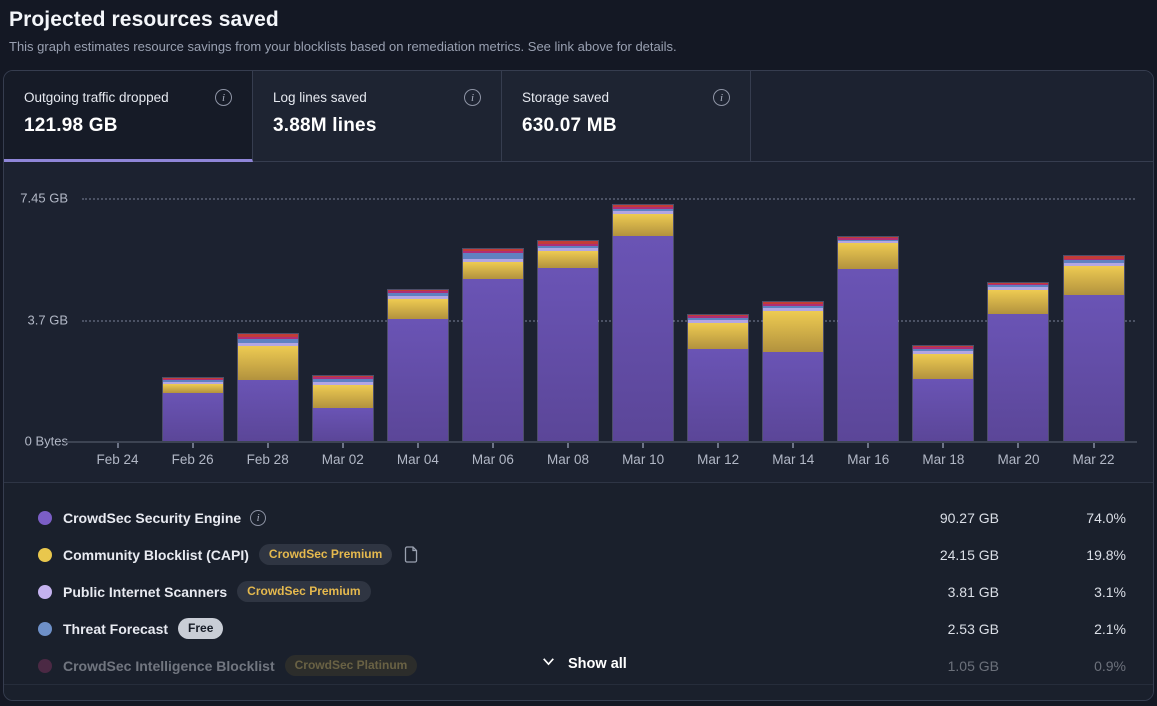 The width and height of the screenshot is (1157, 706). I want to click on legend-row-threat-forecast: Threat Forecast Free 2.53 GB 2.1%, so click(578, 628).